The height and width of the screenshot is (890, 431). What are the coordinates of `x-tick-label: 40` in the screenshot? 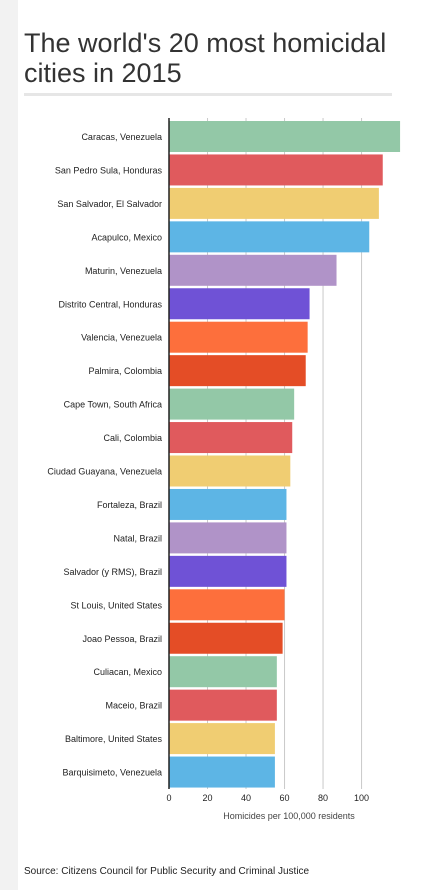 It's located at (246, 798).